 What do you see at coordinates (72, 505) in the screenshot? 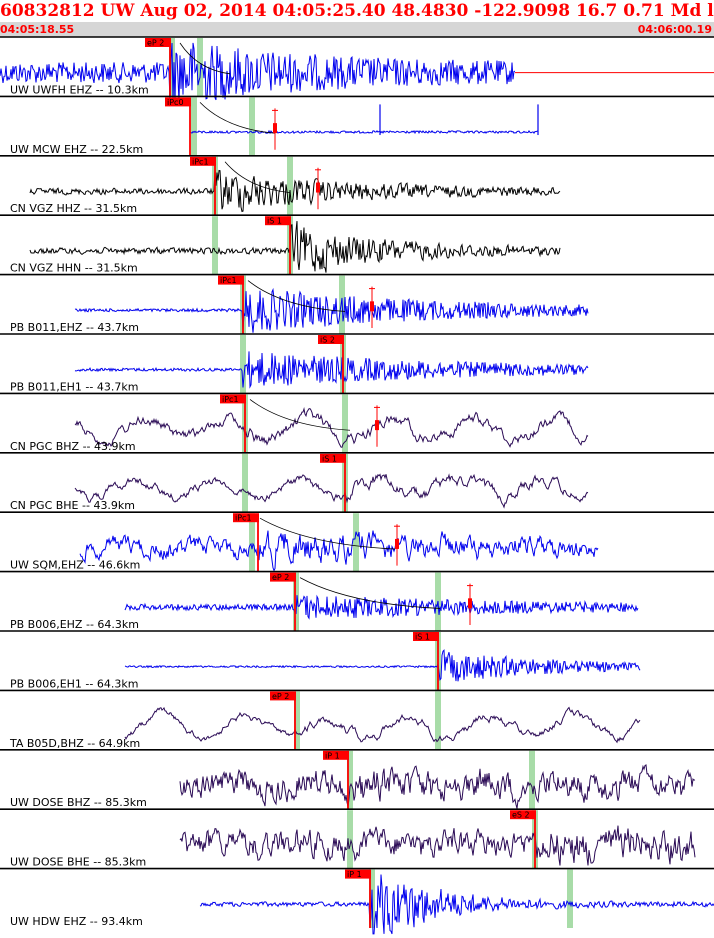
I see `channel-label: CN PGC BHE -- 43.9km` at bounding box center [72, 505].